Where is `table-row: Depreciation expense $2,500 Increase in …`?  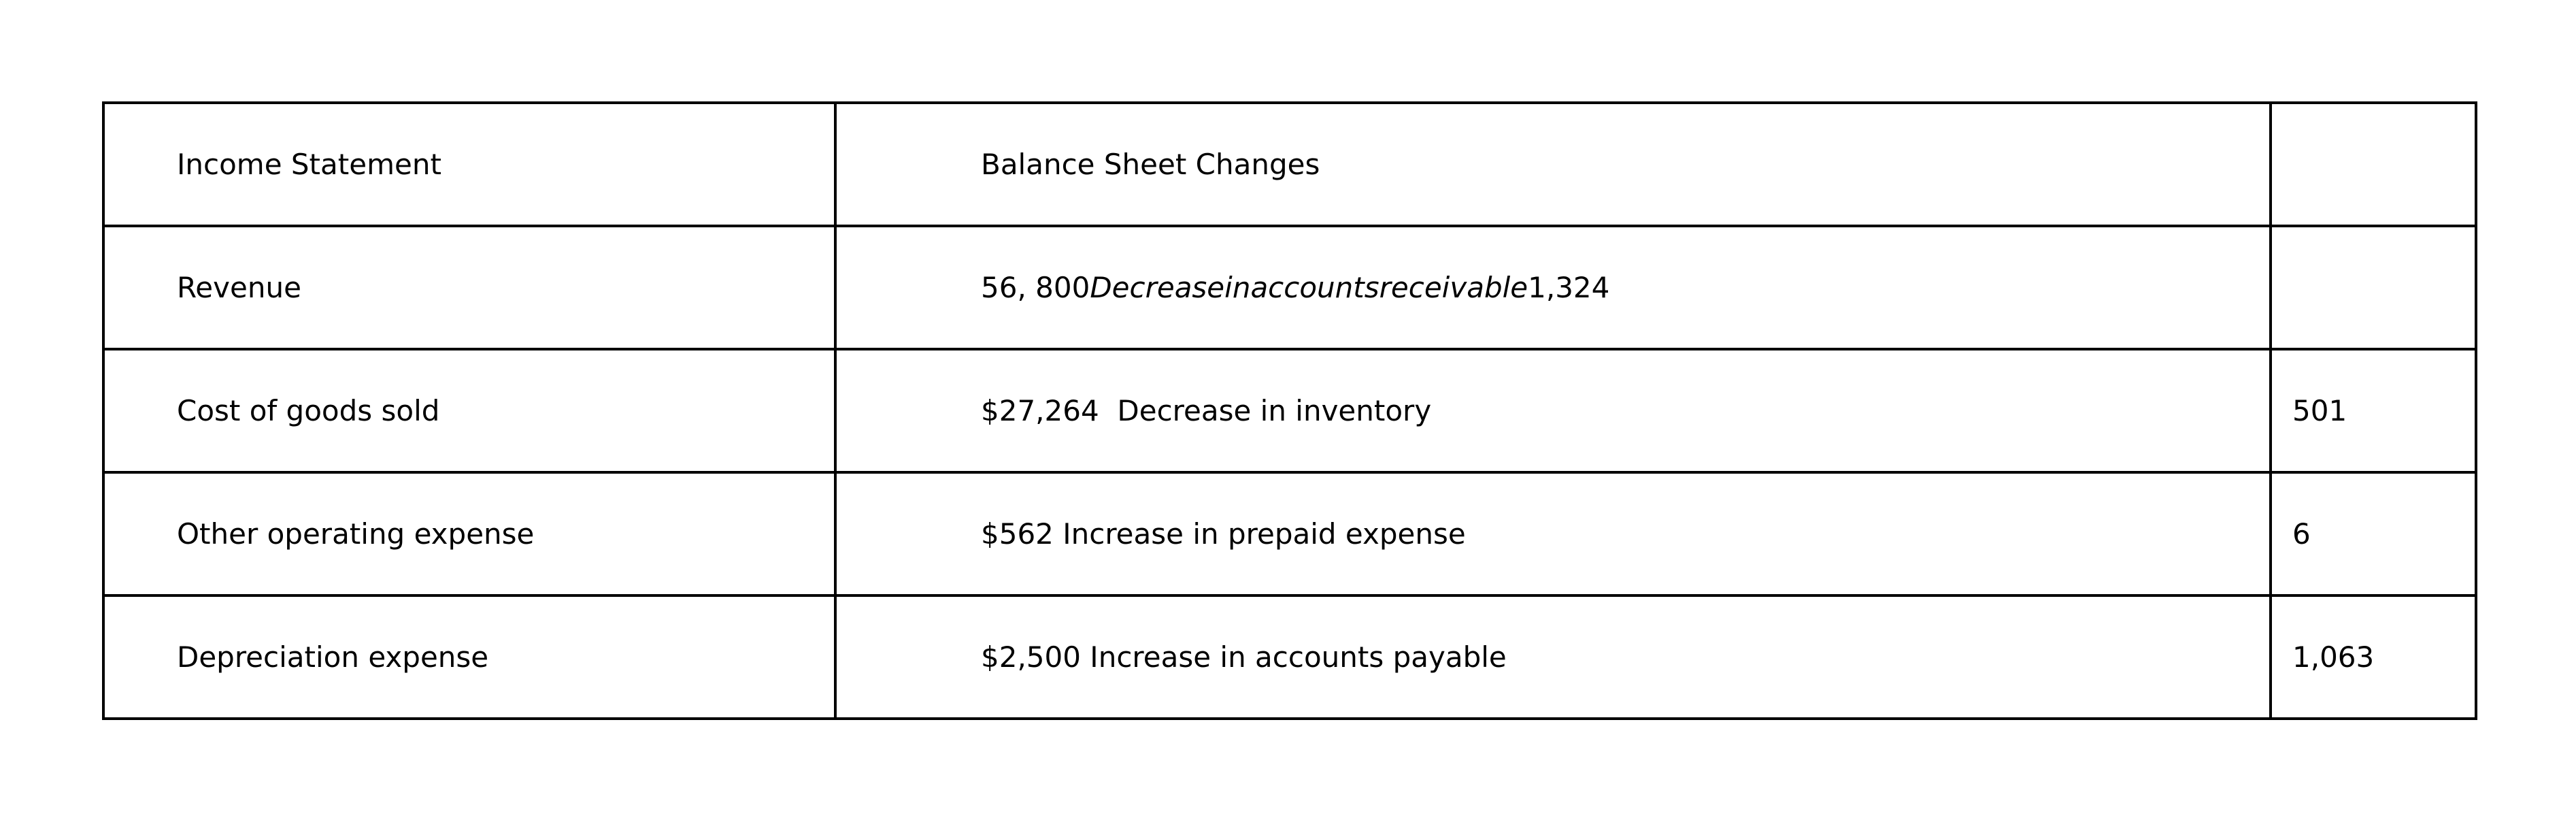
table-row: Depreciation expense $2,500 Increase in … is located at coordinates (1289, 657).